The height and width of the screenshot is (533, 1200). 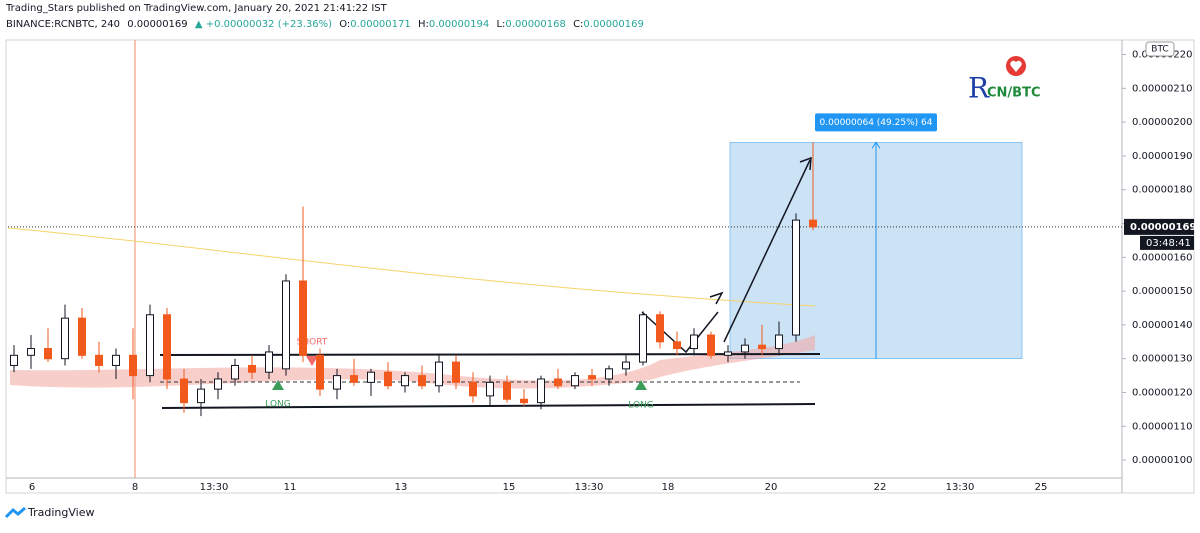 What do you see at coordinates (157, 24) in the screenshot?
I see `price: 0.00000169` at bounding box center [157, 24].